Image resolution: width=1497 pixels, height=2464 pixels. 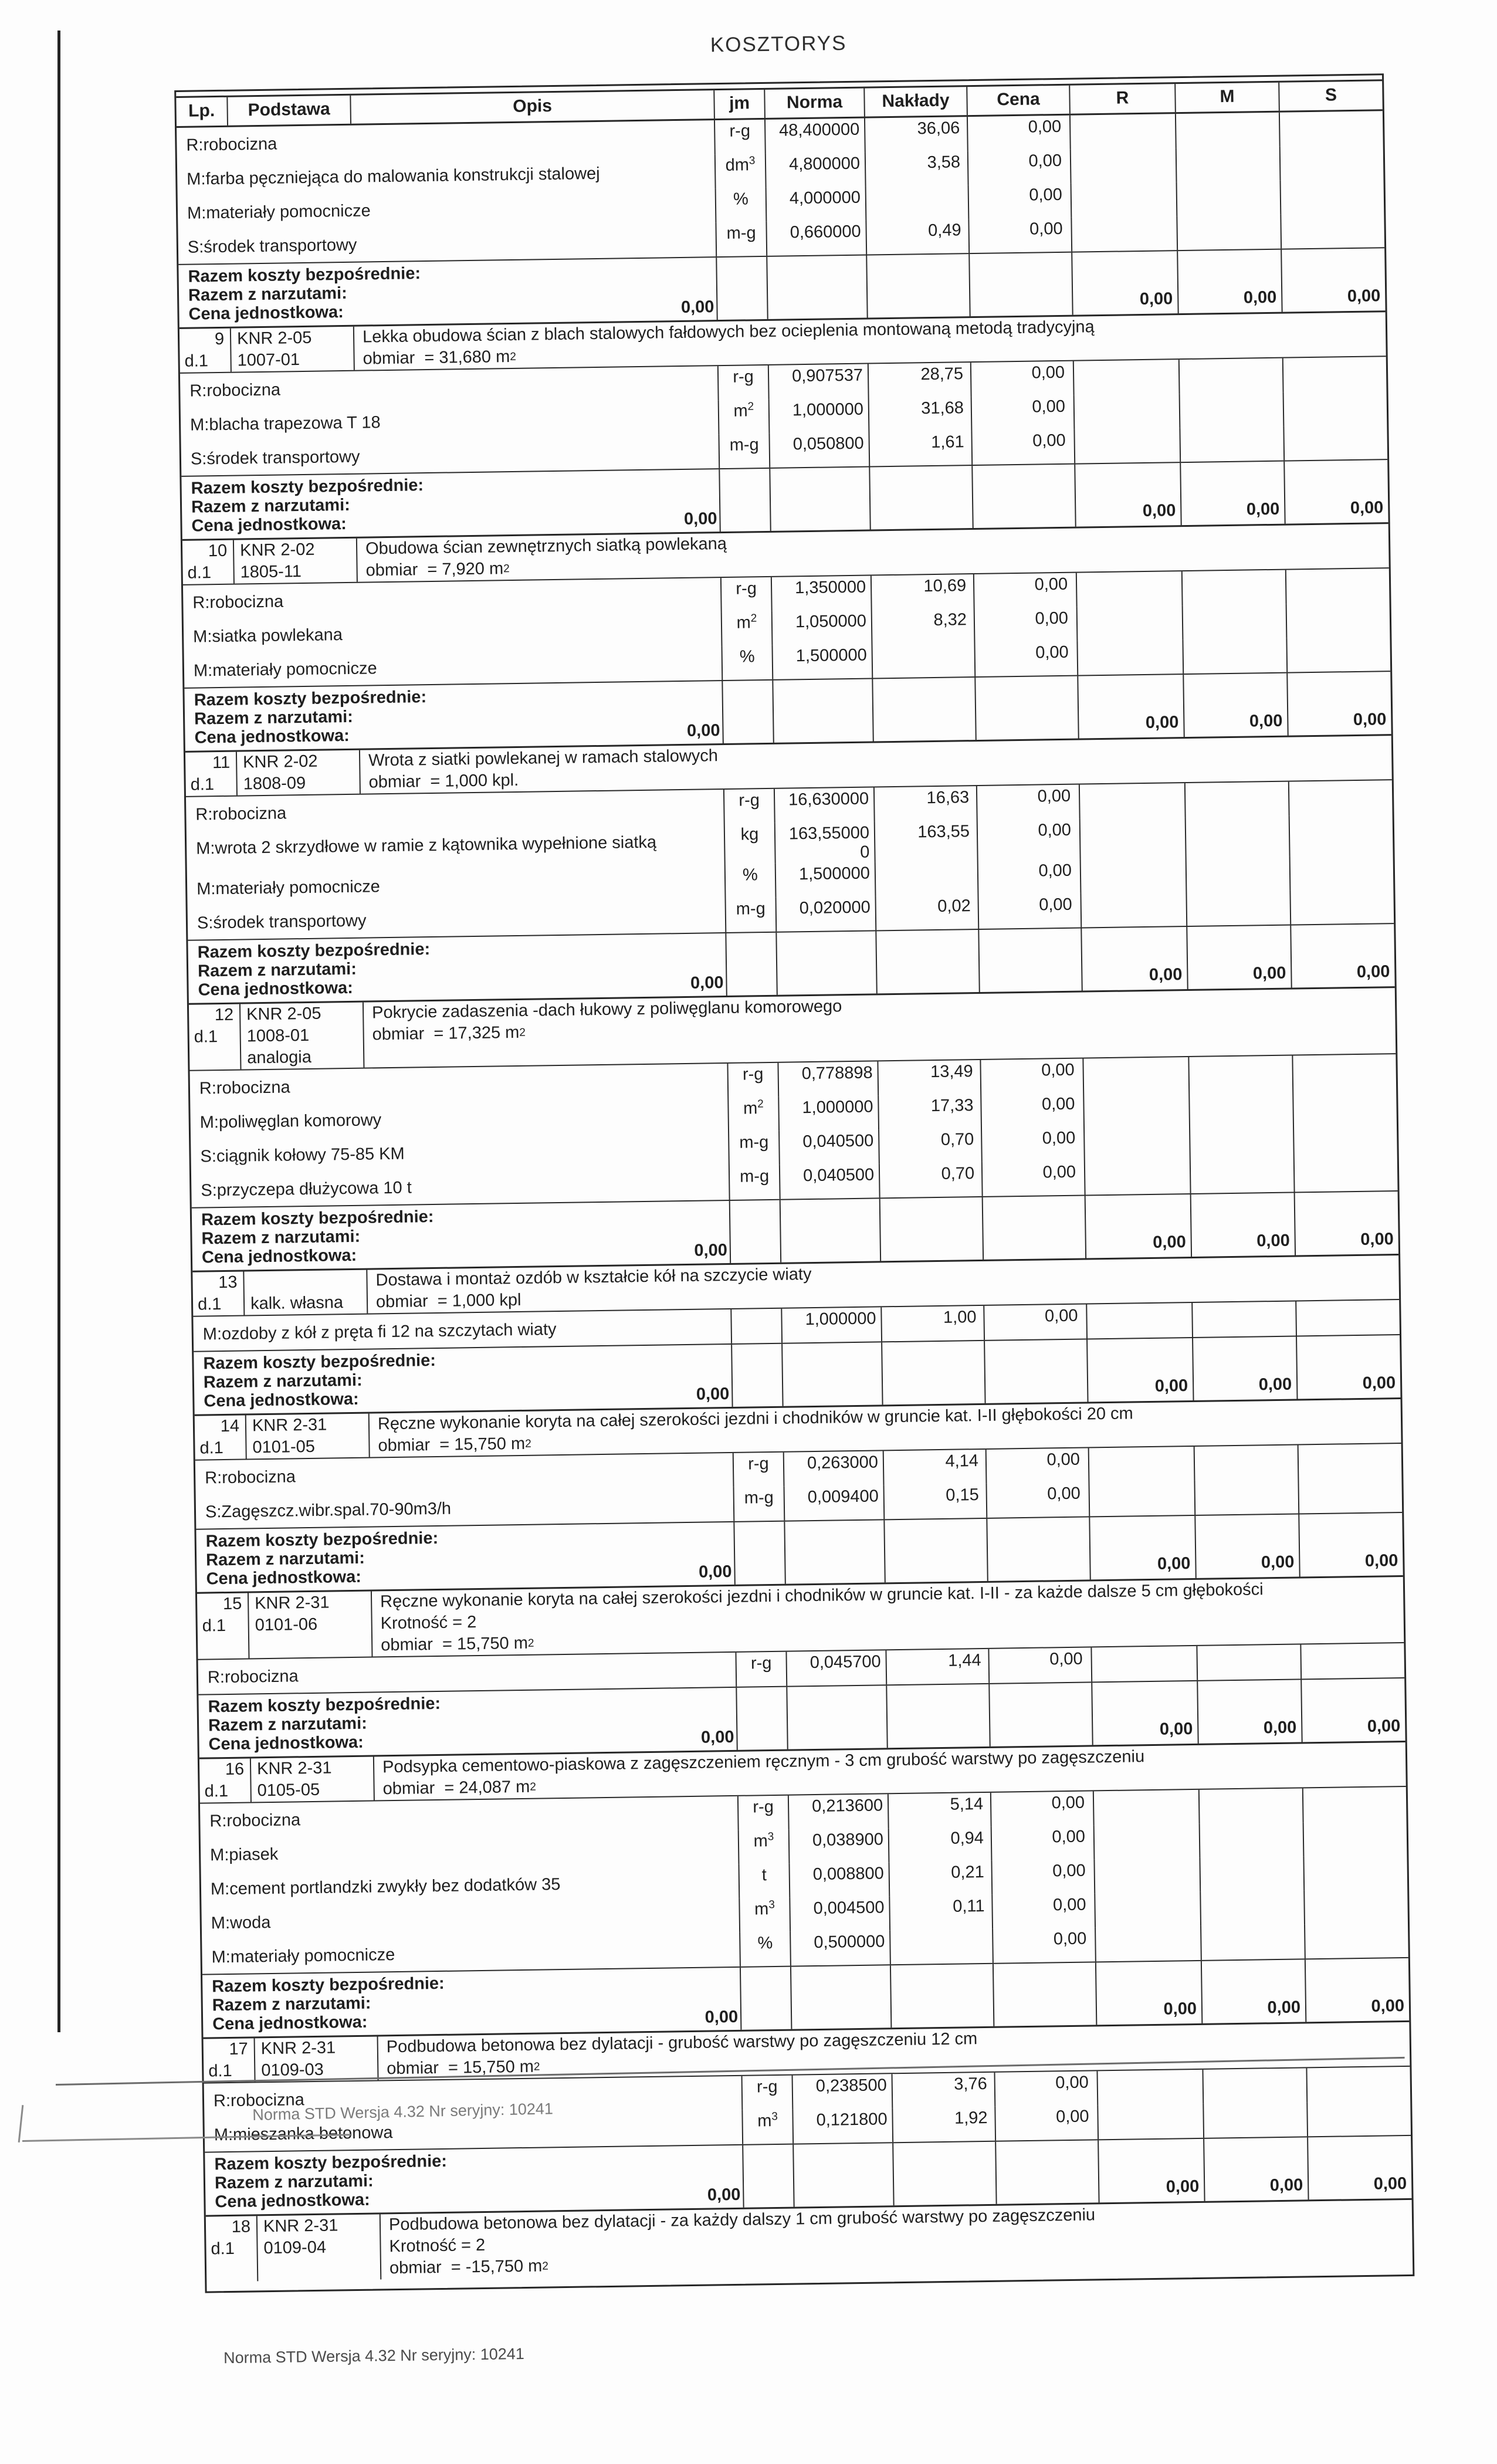 What do you see at coordinates (232, 1604) in the screenshot?
I see `item-number: 15` at bounding box center [232, 1604].